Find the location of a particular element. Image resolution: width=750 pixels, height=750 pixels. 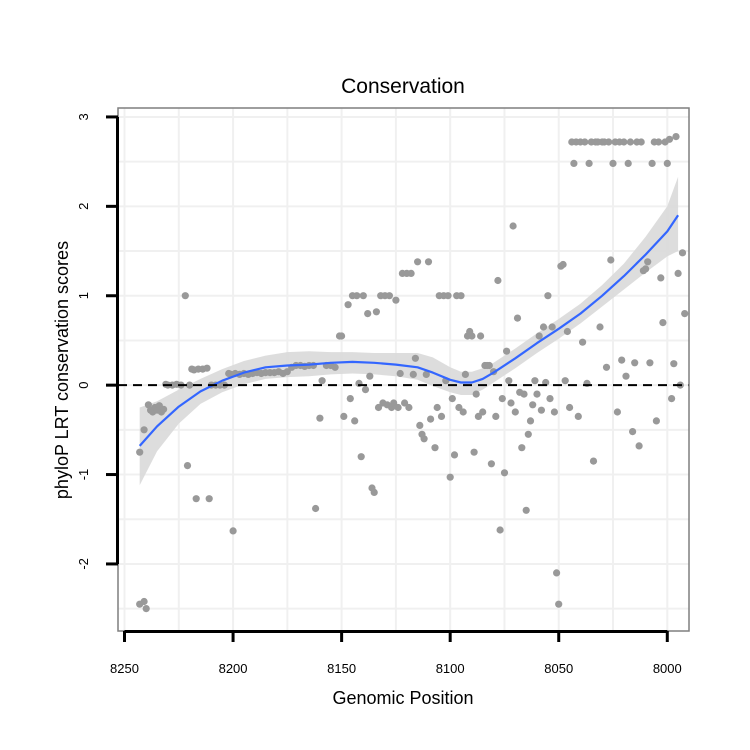

x-tick-label: 8050 is located at coordinates (558, 668).